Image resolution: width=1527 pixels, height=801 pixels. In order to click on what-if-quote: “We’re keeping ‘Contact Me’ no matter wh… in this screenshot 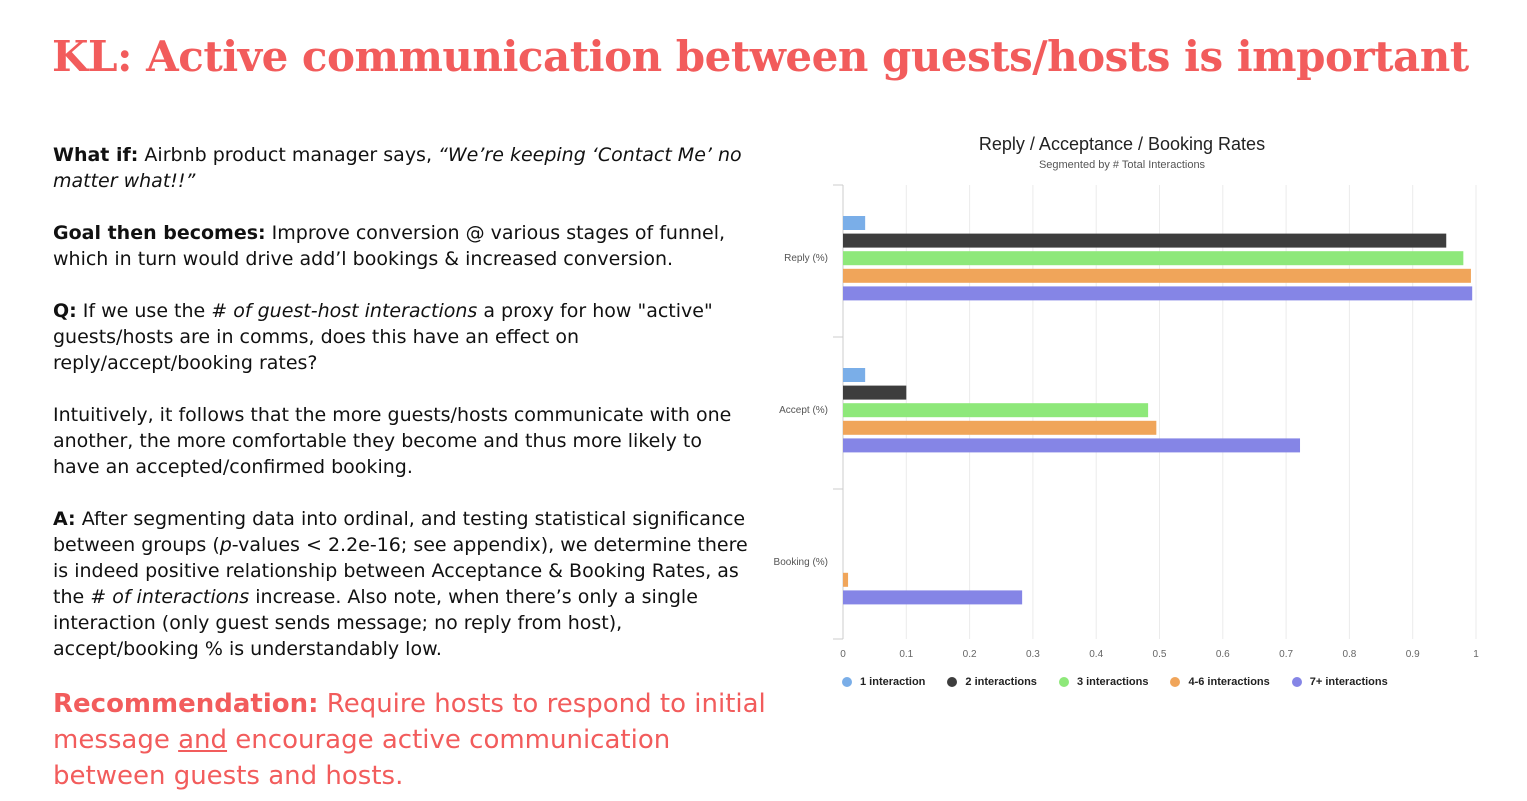, I will do `click(397, 168)`.